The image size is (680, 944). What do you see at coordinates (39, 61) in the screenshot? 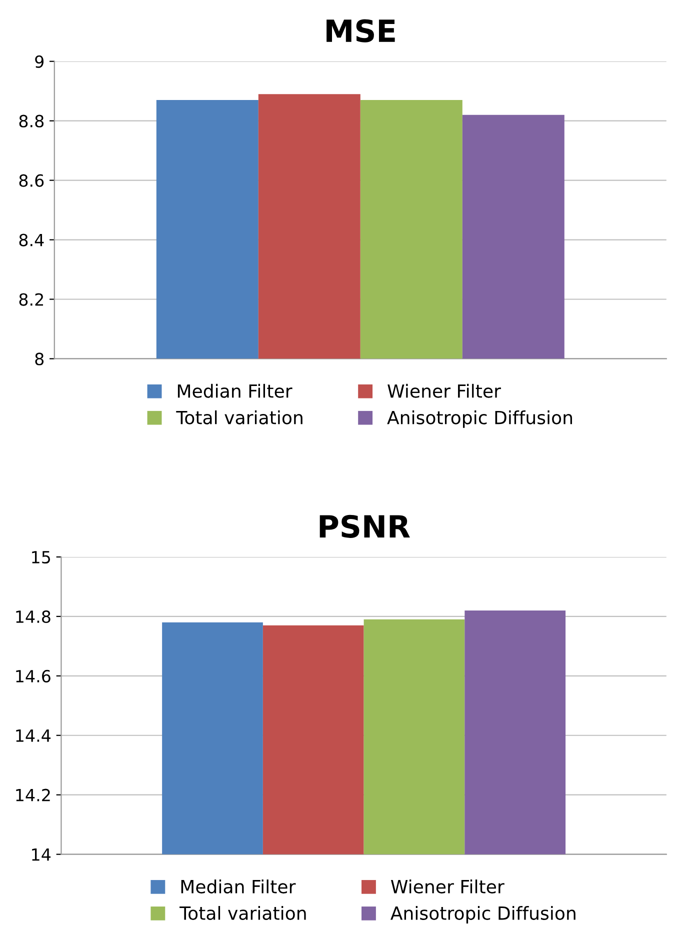
I see `y-tick-label: 9` at bounding box center [39, 61].